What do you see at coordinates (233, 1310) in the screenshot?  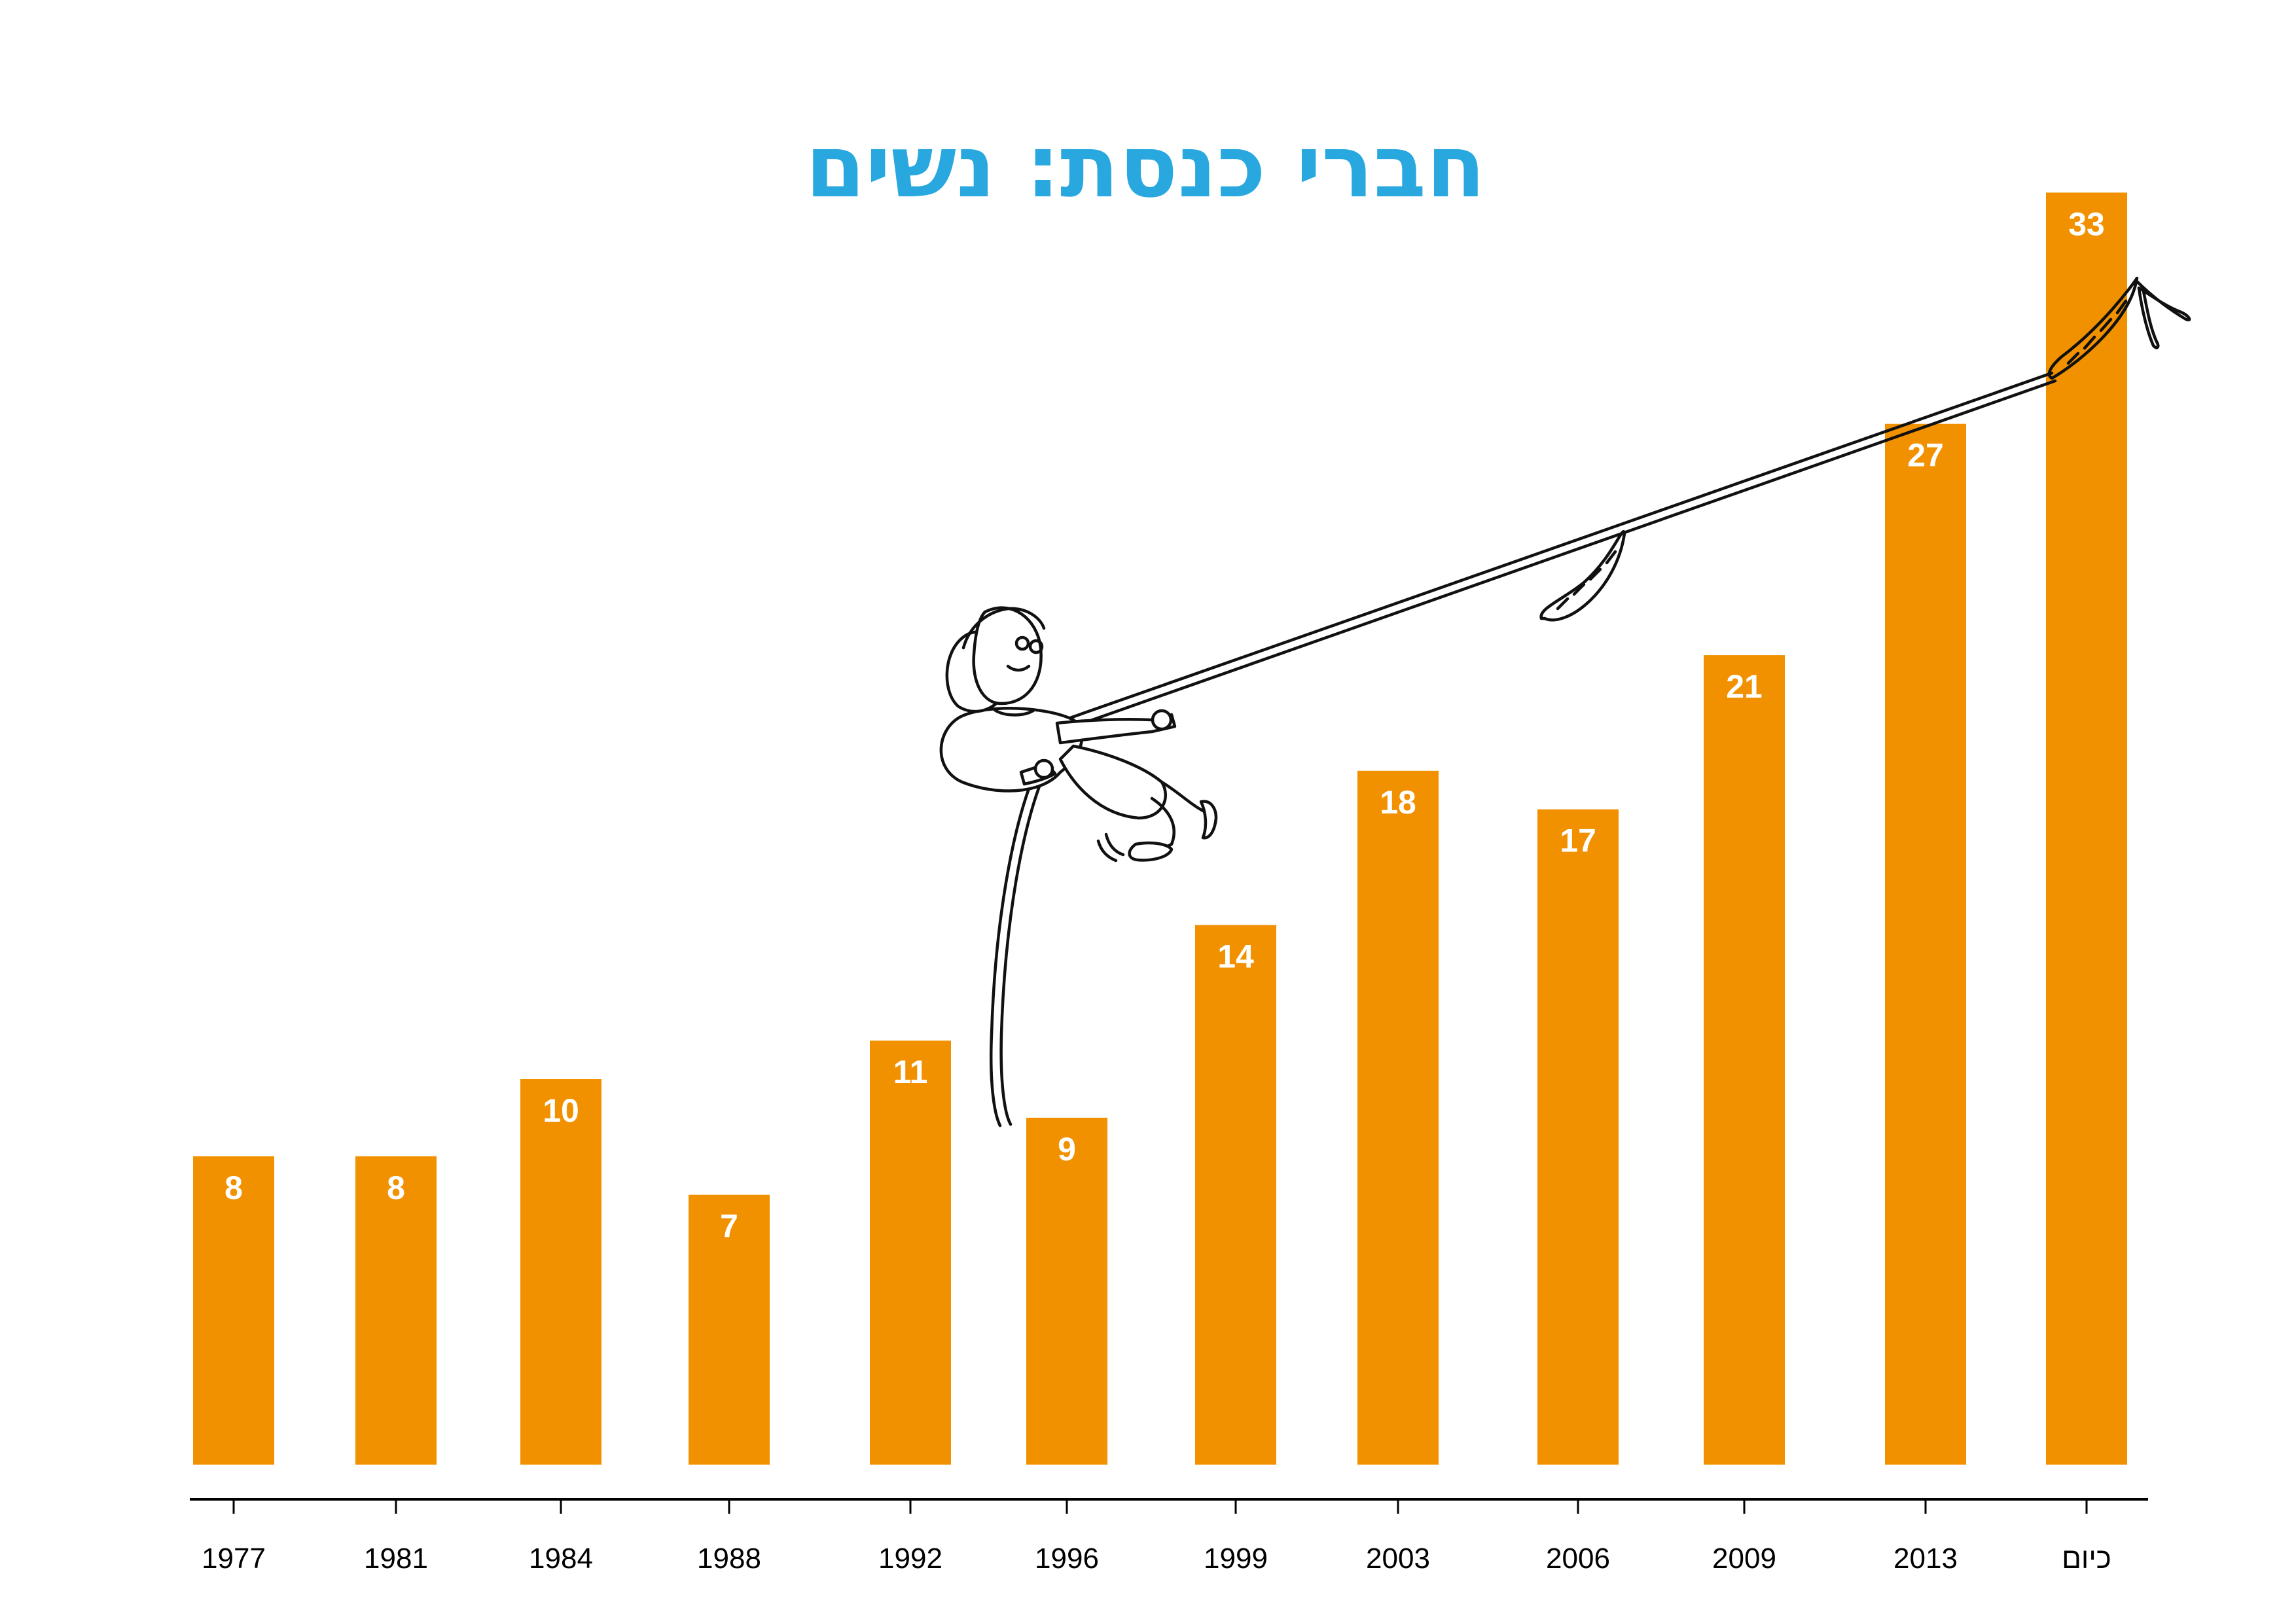 I see `bar-1977` at bounding box center [233, 1310].